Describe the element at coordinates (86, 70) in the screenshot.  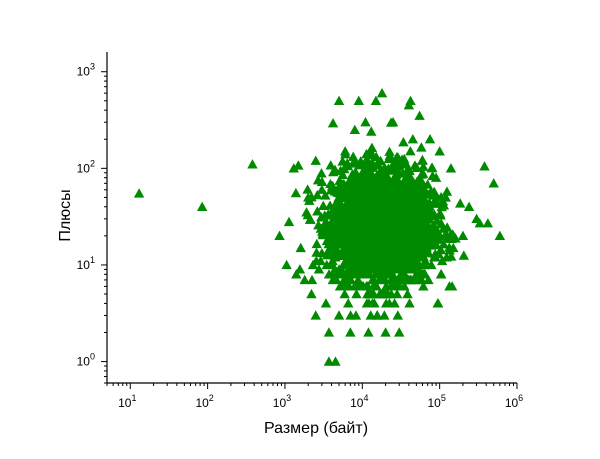
I see `y-tick-label: 10³` at that location.